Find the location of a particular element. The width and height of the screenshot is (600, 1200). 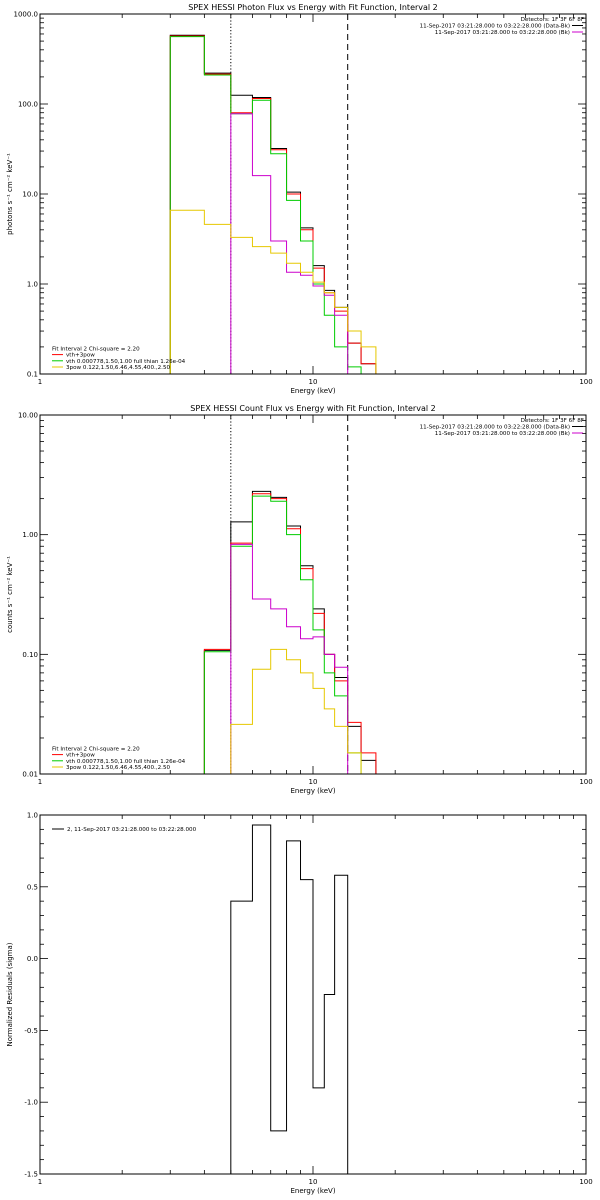

y-tick-label: -0.5 is located at coordinates (31, 1031).